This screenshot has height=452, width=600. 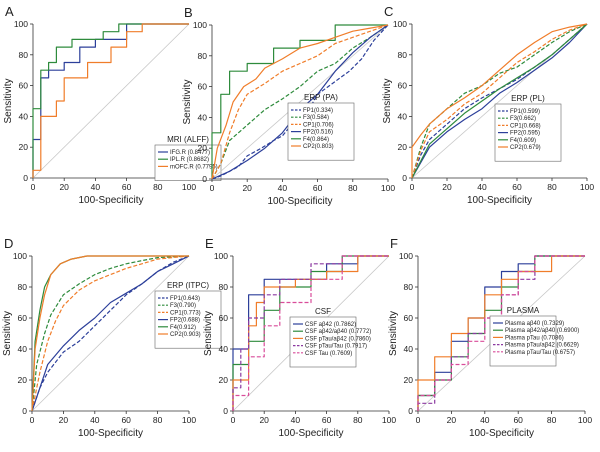 I want to click on legend-entry: F3(0.662), so click(x=523, y=119).